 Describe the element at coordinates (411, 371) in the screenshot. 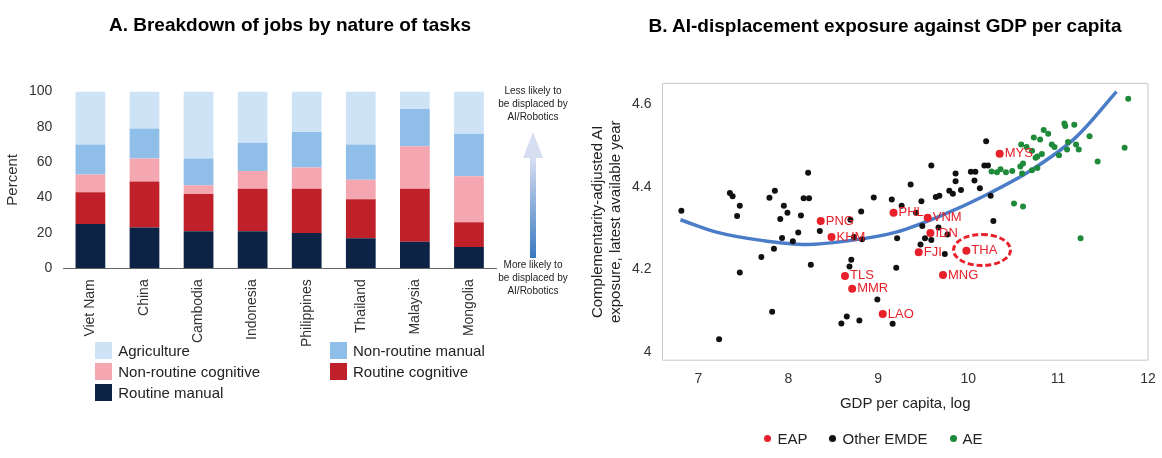

I see `legend-label: Routine cognitive` at that location.